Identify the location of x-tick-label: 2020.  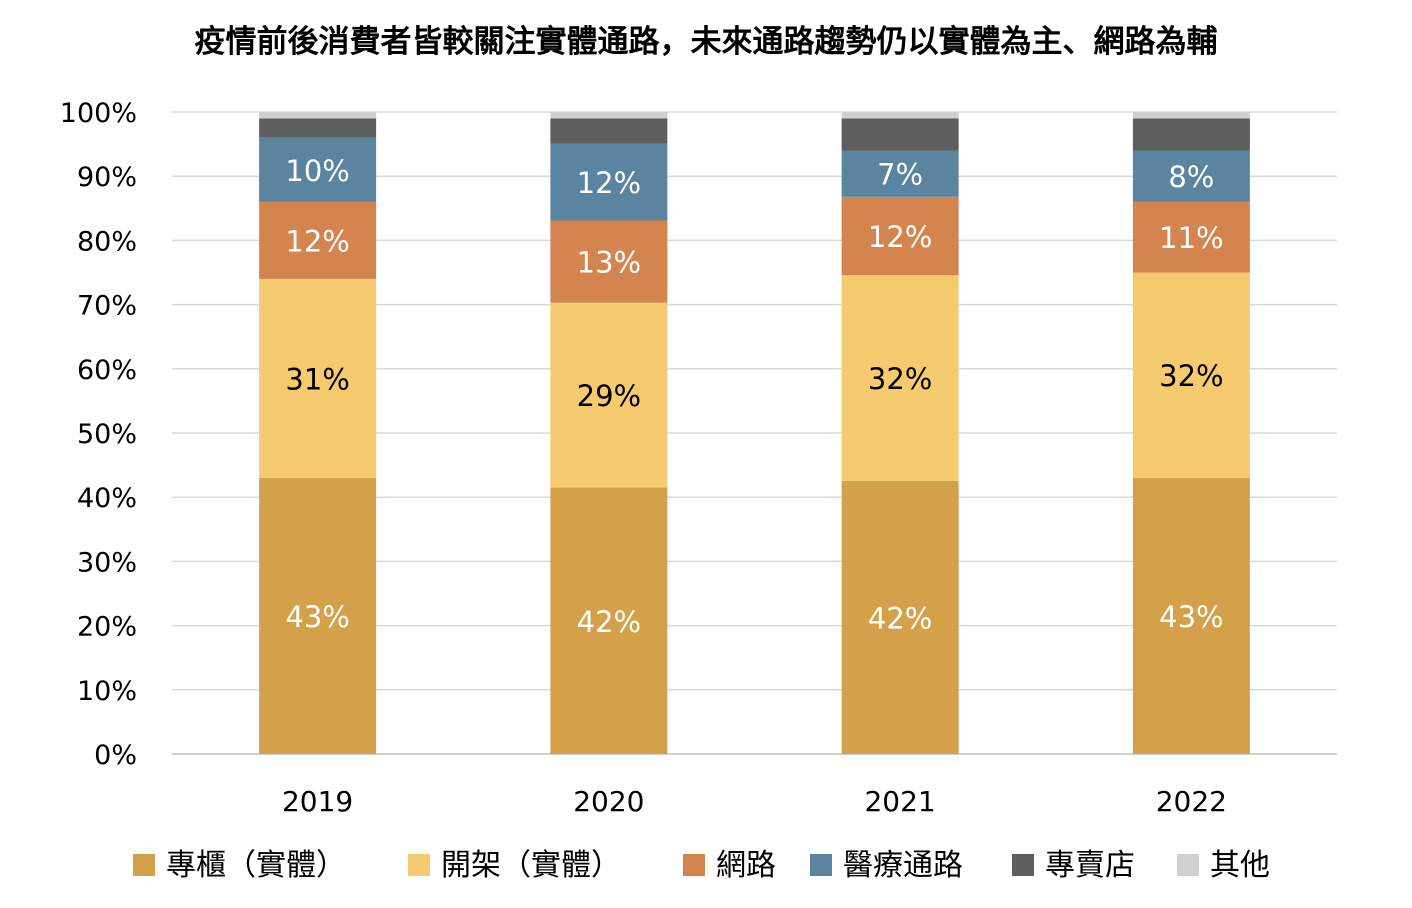
(608, 801).